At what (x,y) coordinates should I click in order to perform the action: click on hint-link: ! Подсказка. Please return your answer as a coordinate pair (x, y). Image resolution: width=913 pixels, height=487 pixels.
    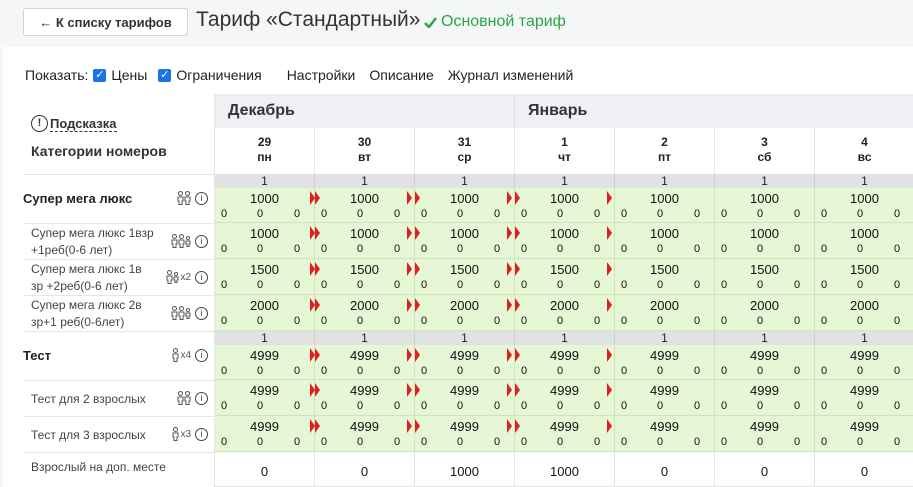
    Looking at the image, I should click on (74, 123).